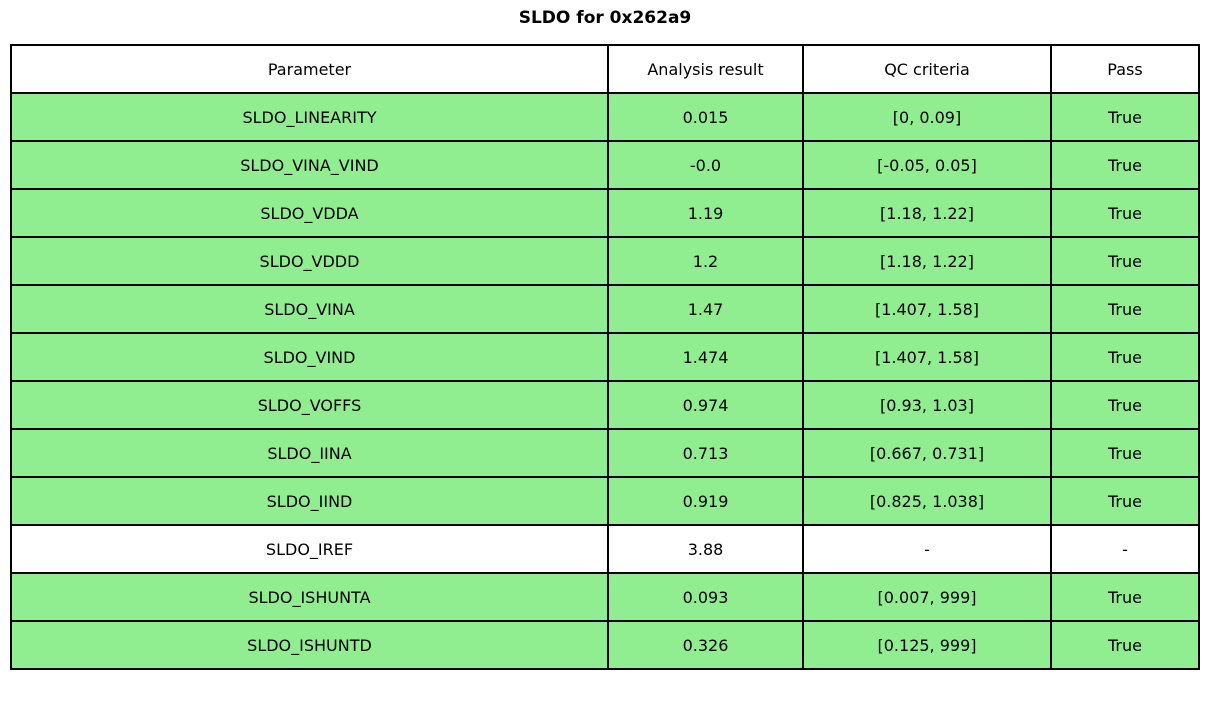 The width and height of the screenshot is (1210, 705). What do you see at coordinates (309, 165) in the screenshot?
I see `parameter-cell: SLDO_VINA_VIND` at bounding box center [309, 165].